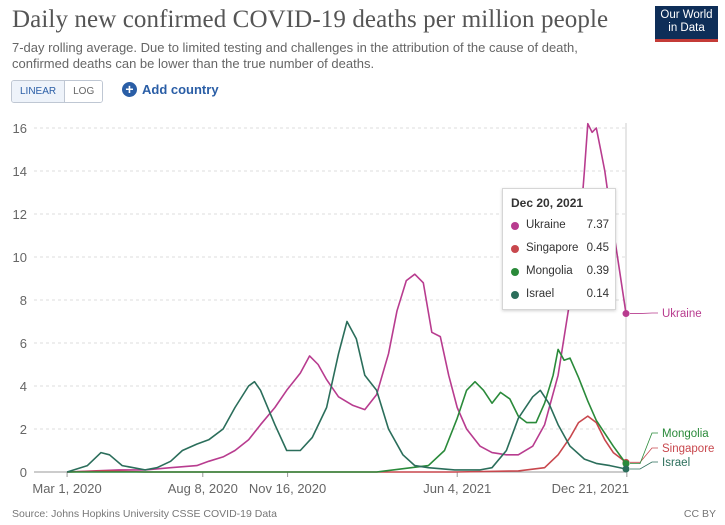 This screenshot has height=525, width=725. I want to click on logo-line-1: Our World, so click(686, 15).